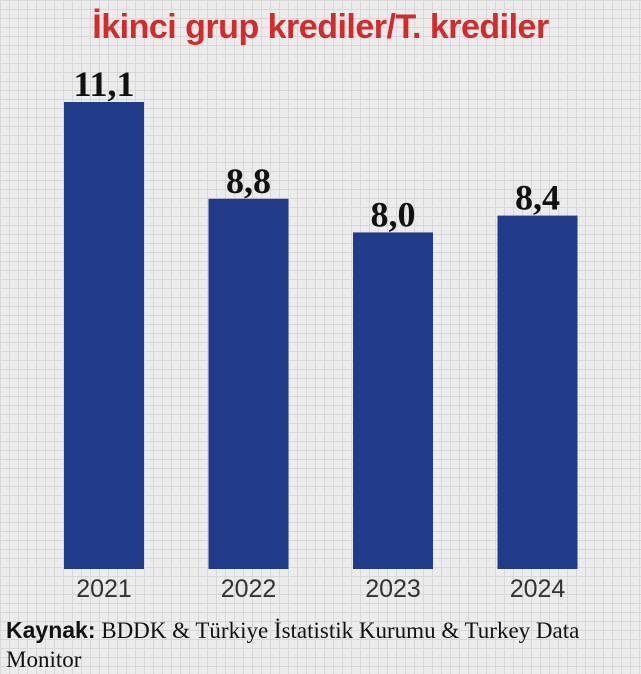 The image size is (641, 674). Describe the element at coordinates (393, 589) in the screenshot. I see `x-tick-2023: 2023` at that location.